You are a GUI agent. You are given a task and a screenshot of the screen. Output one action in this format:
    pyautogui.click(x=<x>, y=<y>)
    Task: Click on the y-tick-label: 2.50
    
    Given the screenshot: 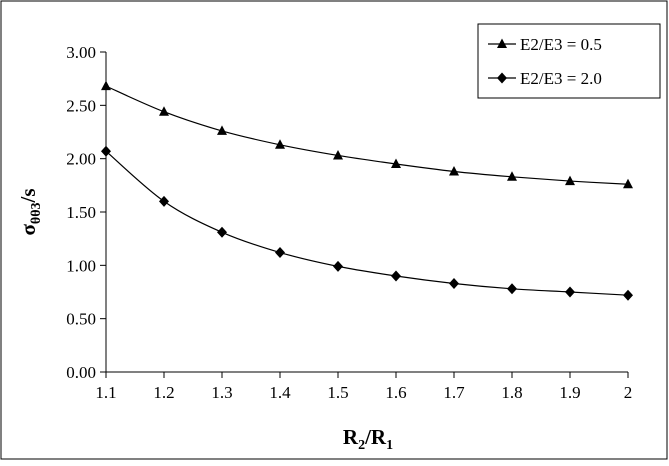 What is the action you would take?
    pyautogui.click(x=81, y=105)
    